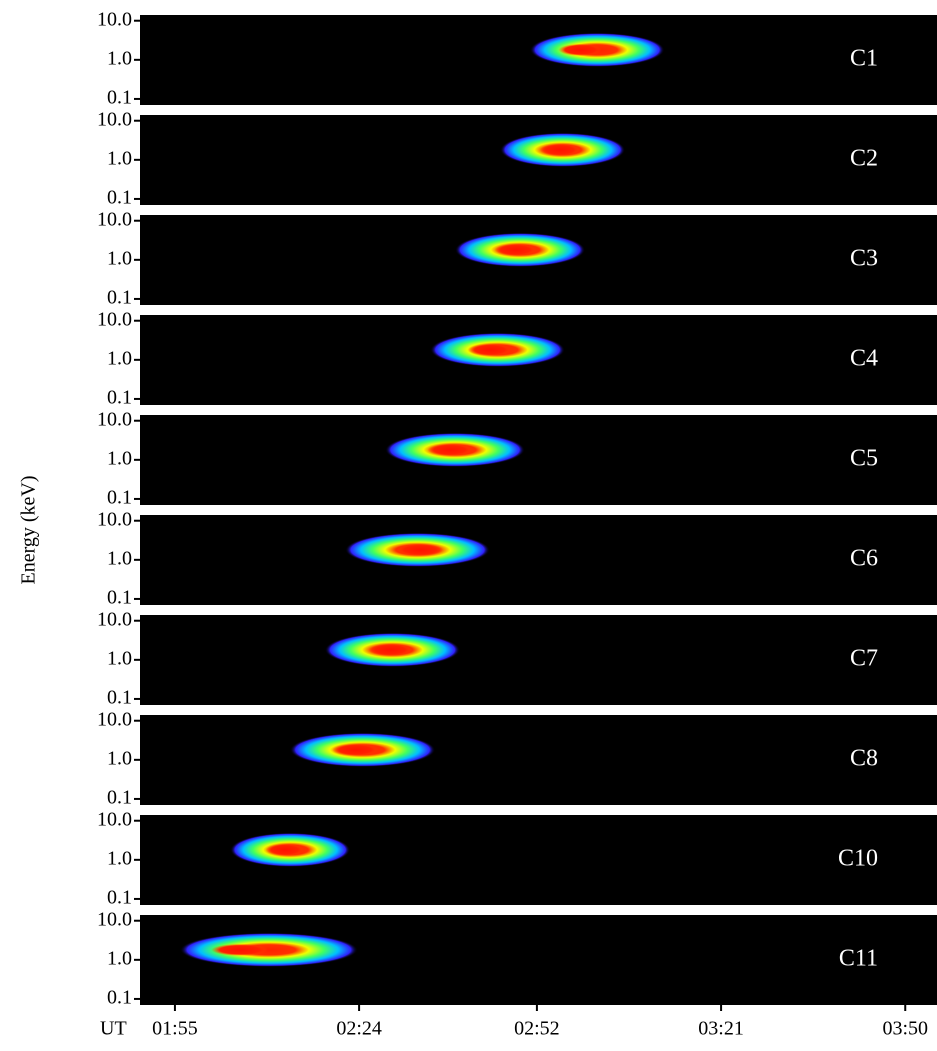  I want to click on panel-label: C8, so click(864, 759).